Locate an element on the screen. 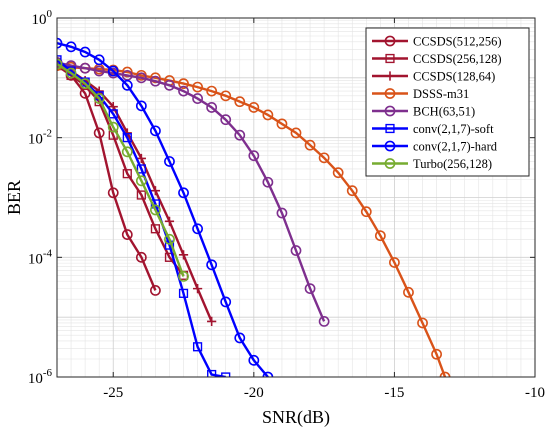 This screenshot has height=433, width=550. legend-label: CCSDS(256,128) is located at coordinates (457, 59).